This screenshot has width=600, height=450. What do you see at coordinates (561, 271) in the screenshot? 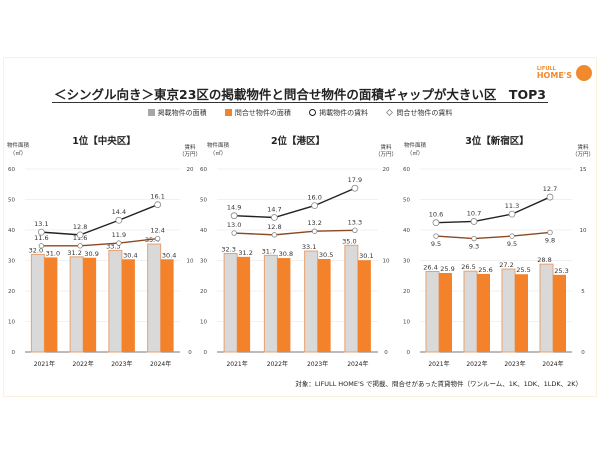
I see `data-label-inquiry-area: 25.3` at bounding box center [561, 271].